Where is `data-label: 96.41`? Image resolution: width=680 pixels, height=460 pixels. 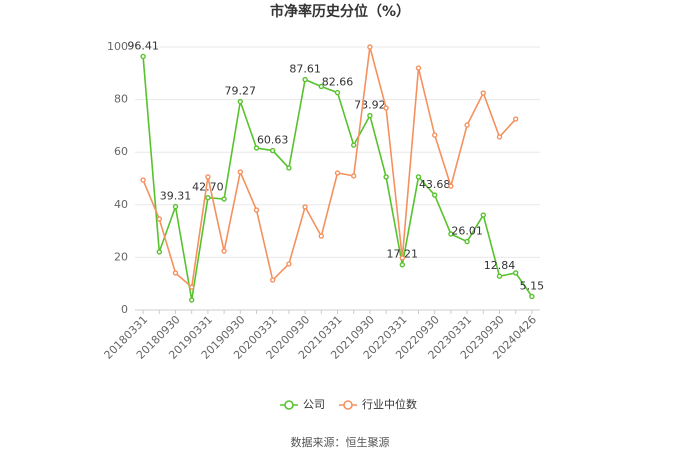 data-label: 96.41 is located at coordinates (143, 45).